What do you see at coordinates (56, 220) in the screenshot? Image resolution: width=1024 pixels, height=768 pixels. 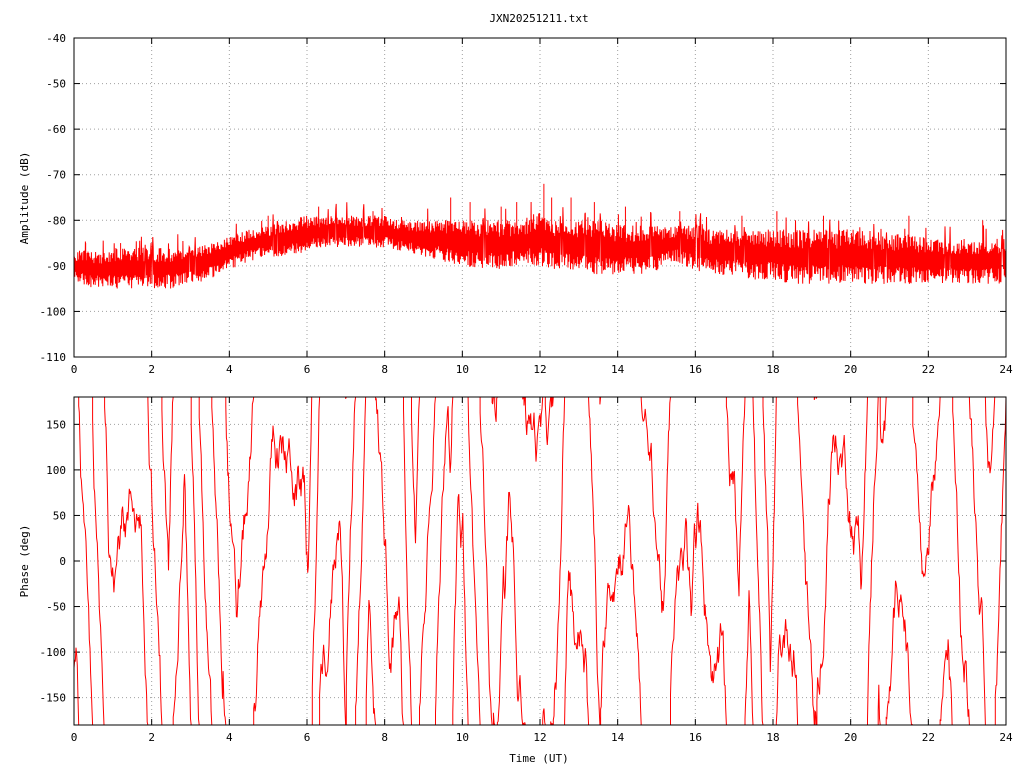 I see `amplitude-y-tick-label: -80` at bounding box center [56, 220].